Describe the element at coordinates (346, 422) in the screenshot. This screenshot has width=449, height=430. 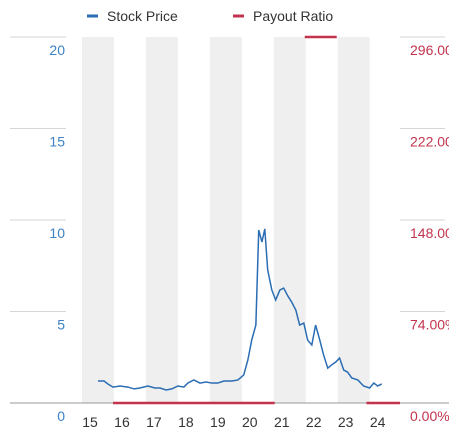
I see `x-tick-label: 23` at that location.